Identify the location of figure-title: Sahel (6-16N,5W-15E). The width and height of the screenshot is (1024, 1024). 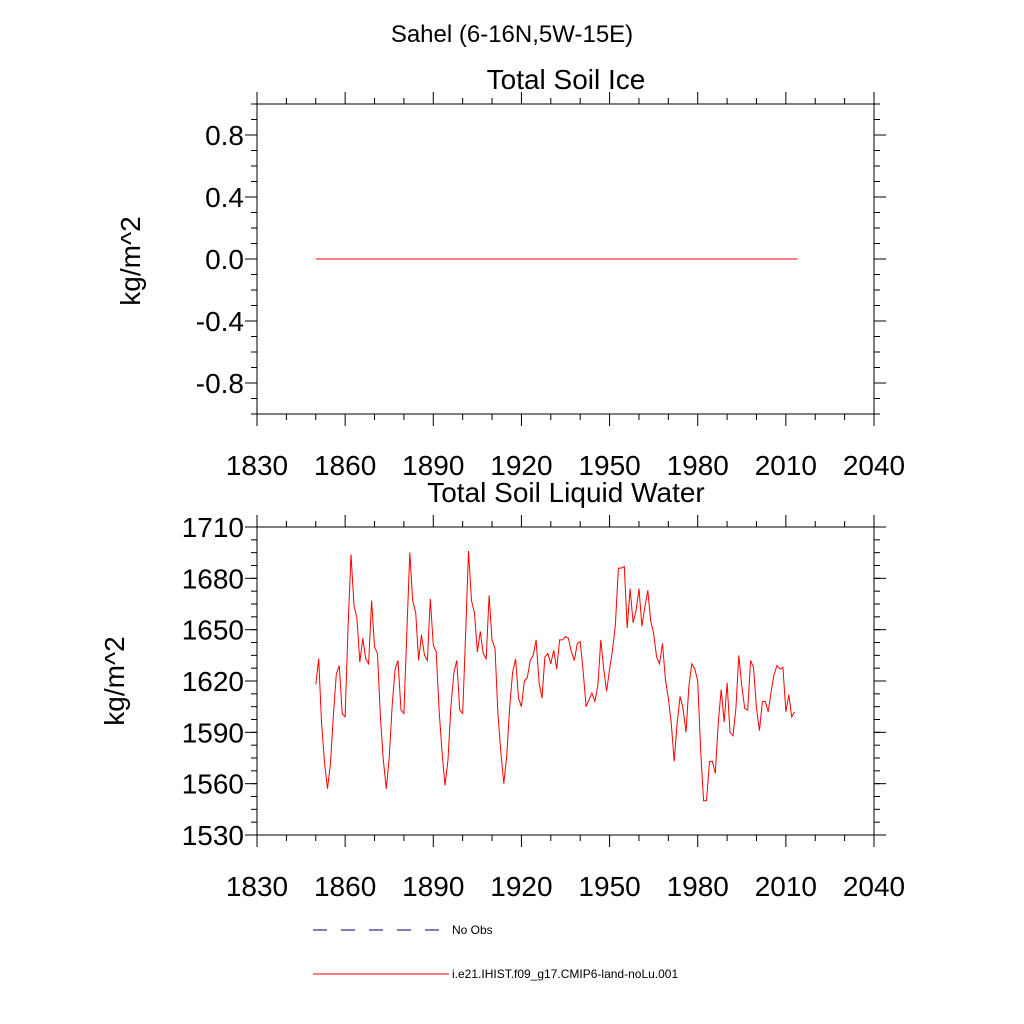
(512, 34).